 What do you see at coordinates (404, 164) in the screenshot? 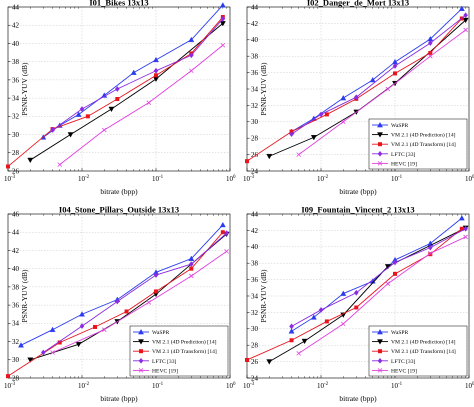
I see `legend-label: HEVC [19]` at bounding box center [404, 164].